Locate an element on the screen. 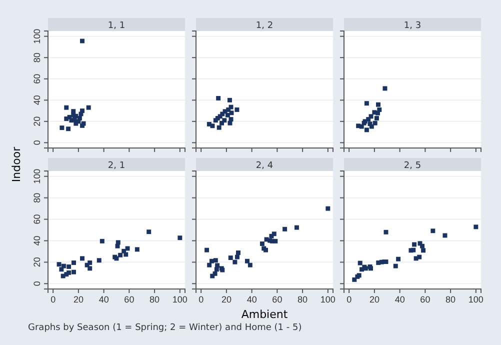 The image size is (501, 345). text: Graphs by Season (1 = Spring; 2 = Winter) and Home (1 - 5) is located at coordinates (165, 328).